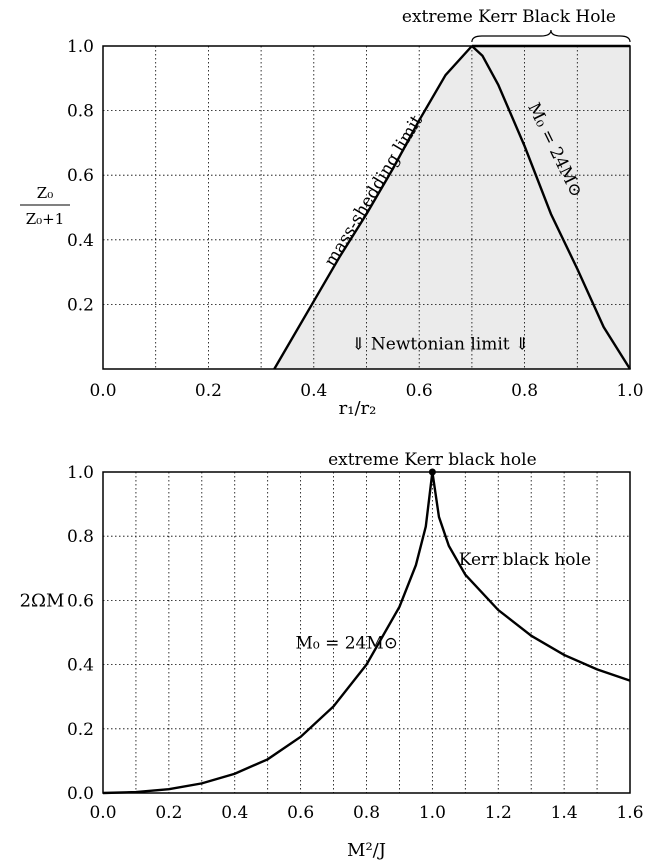 This screenshot has width=670, height=864. I want to click on bottom-x-tick: 1.4, so click(564, 813).